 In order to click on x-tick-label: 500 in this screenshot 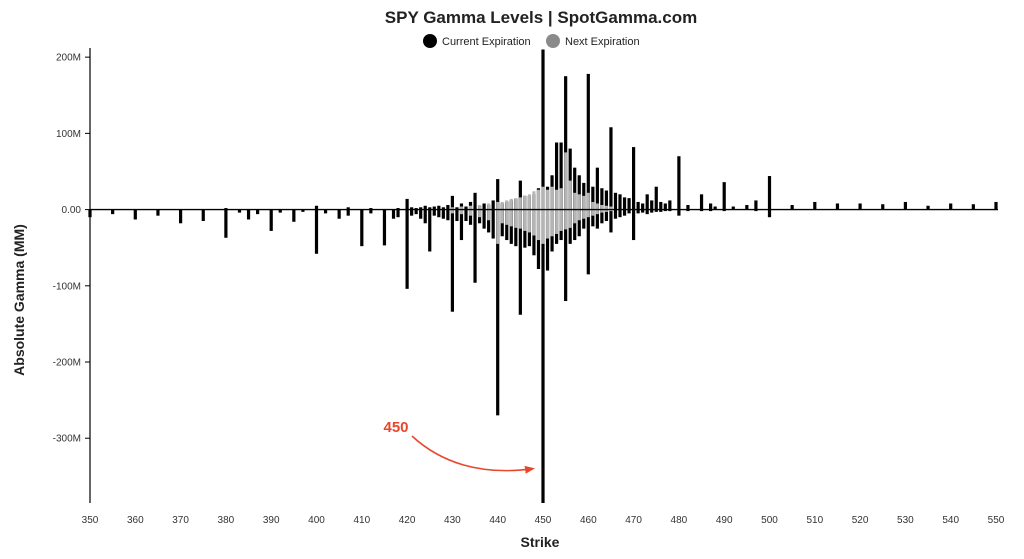, I will do `click(769, 520)`.